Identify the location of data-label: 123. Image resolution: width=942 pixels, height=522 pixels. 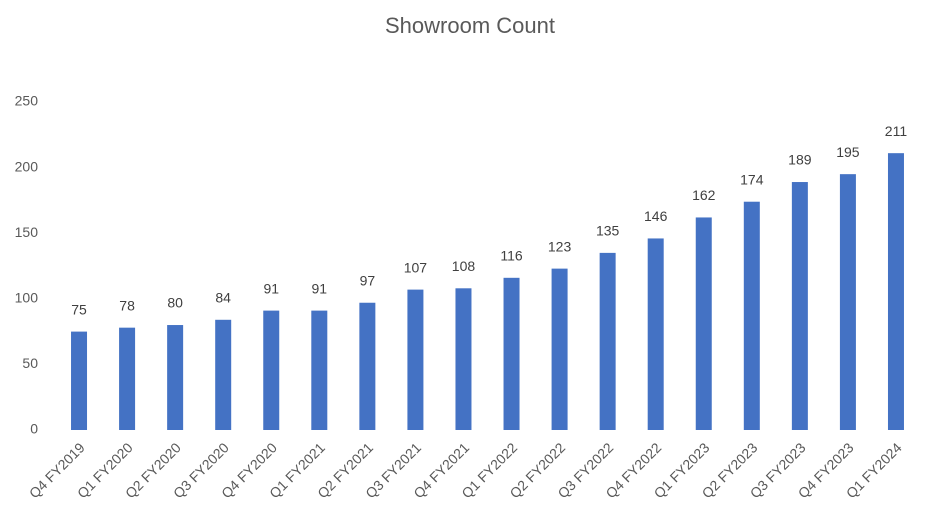
(560, 246).